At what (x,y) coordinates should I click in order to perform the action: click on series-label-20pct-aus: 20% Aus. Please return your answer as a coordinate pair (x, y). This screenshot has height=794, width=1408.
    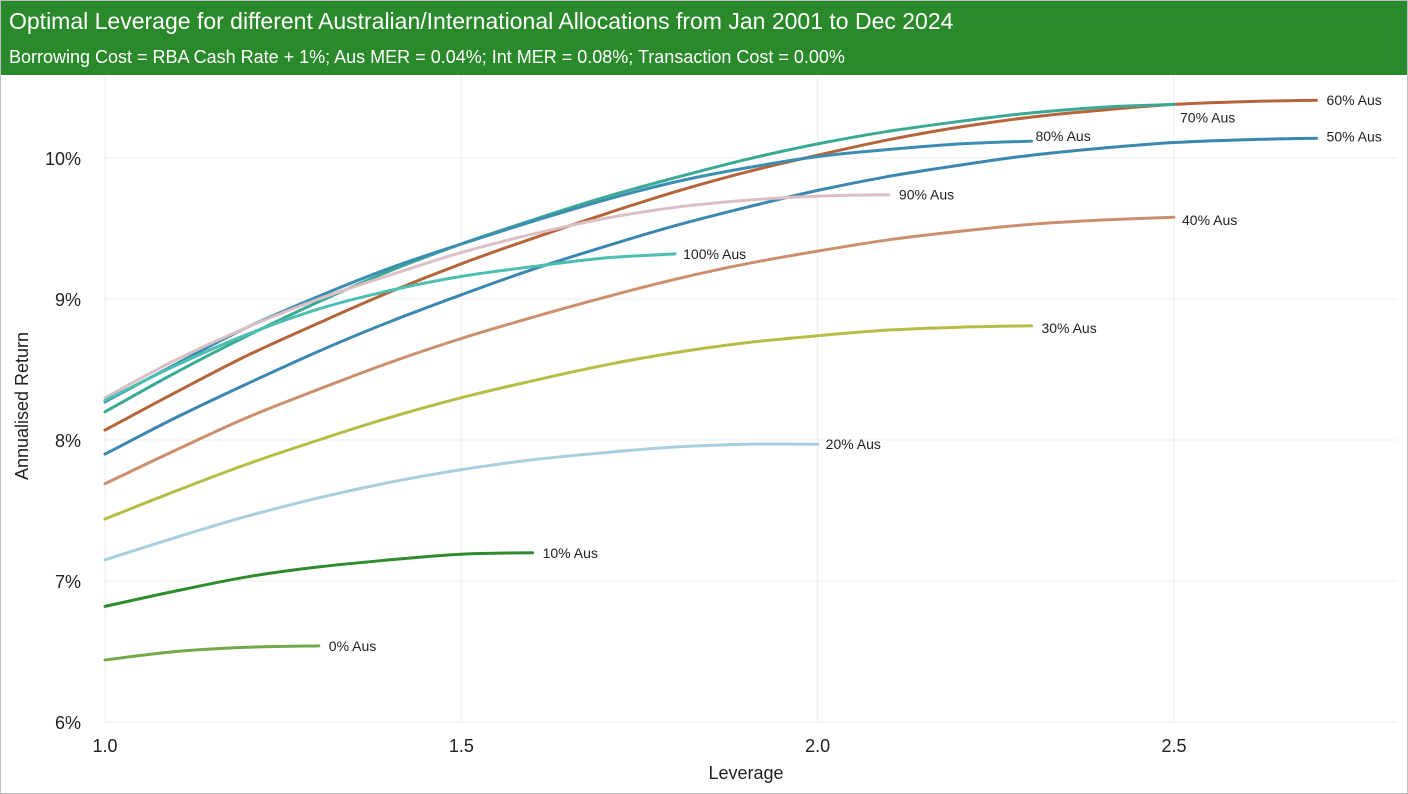
    Looking at the image, I should click on (853, 444).